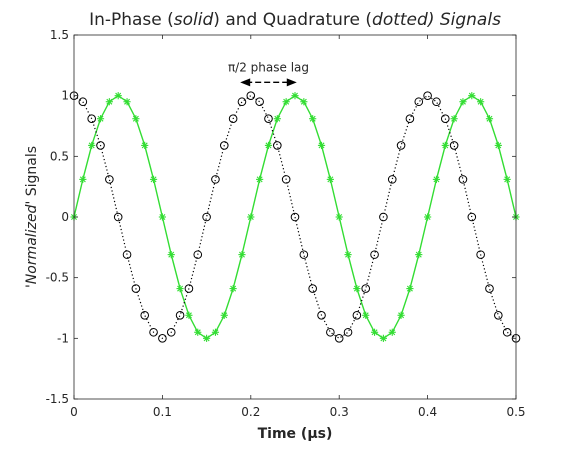 This screenshot has height=450, width=570. I want to click on phase-lag-arrowhead-left, so click(245, 82).